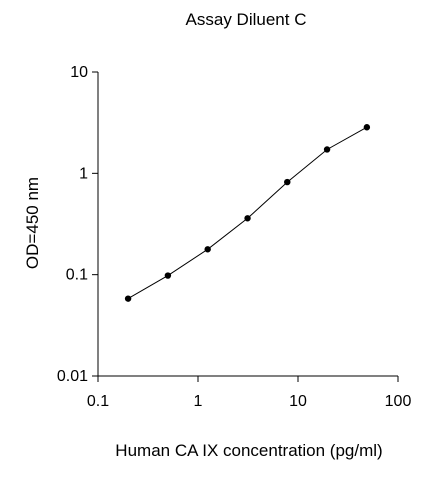 Image resolution: width=441 pixels, height=480 pixels. Describe the element at coordinates (98, 401) in the screenshot. I see `x-tick-label: 0.1` at that location.